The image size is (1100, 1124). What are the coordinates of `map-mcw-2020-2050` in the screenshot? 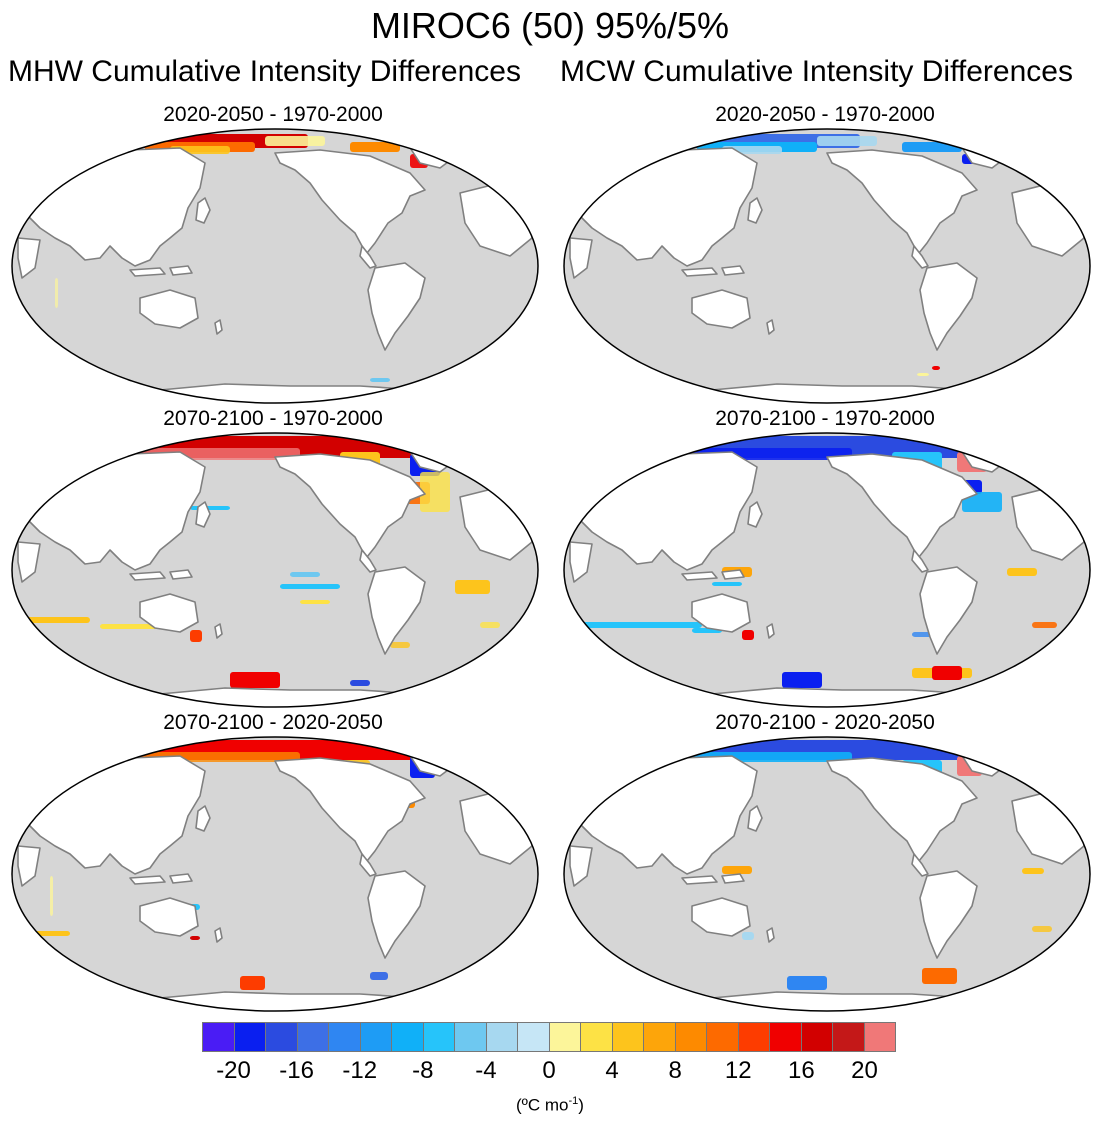 It's located at (827, 266).